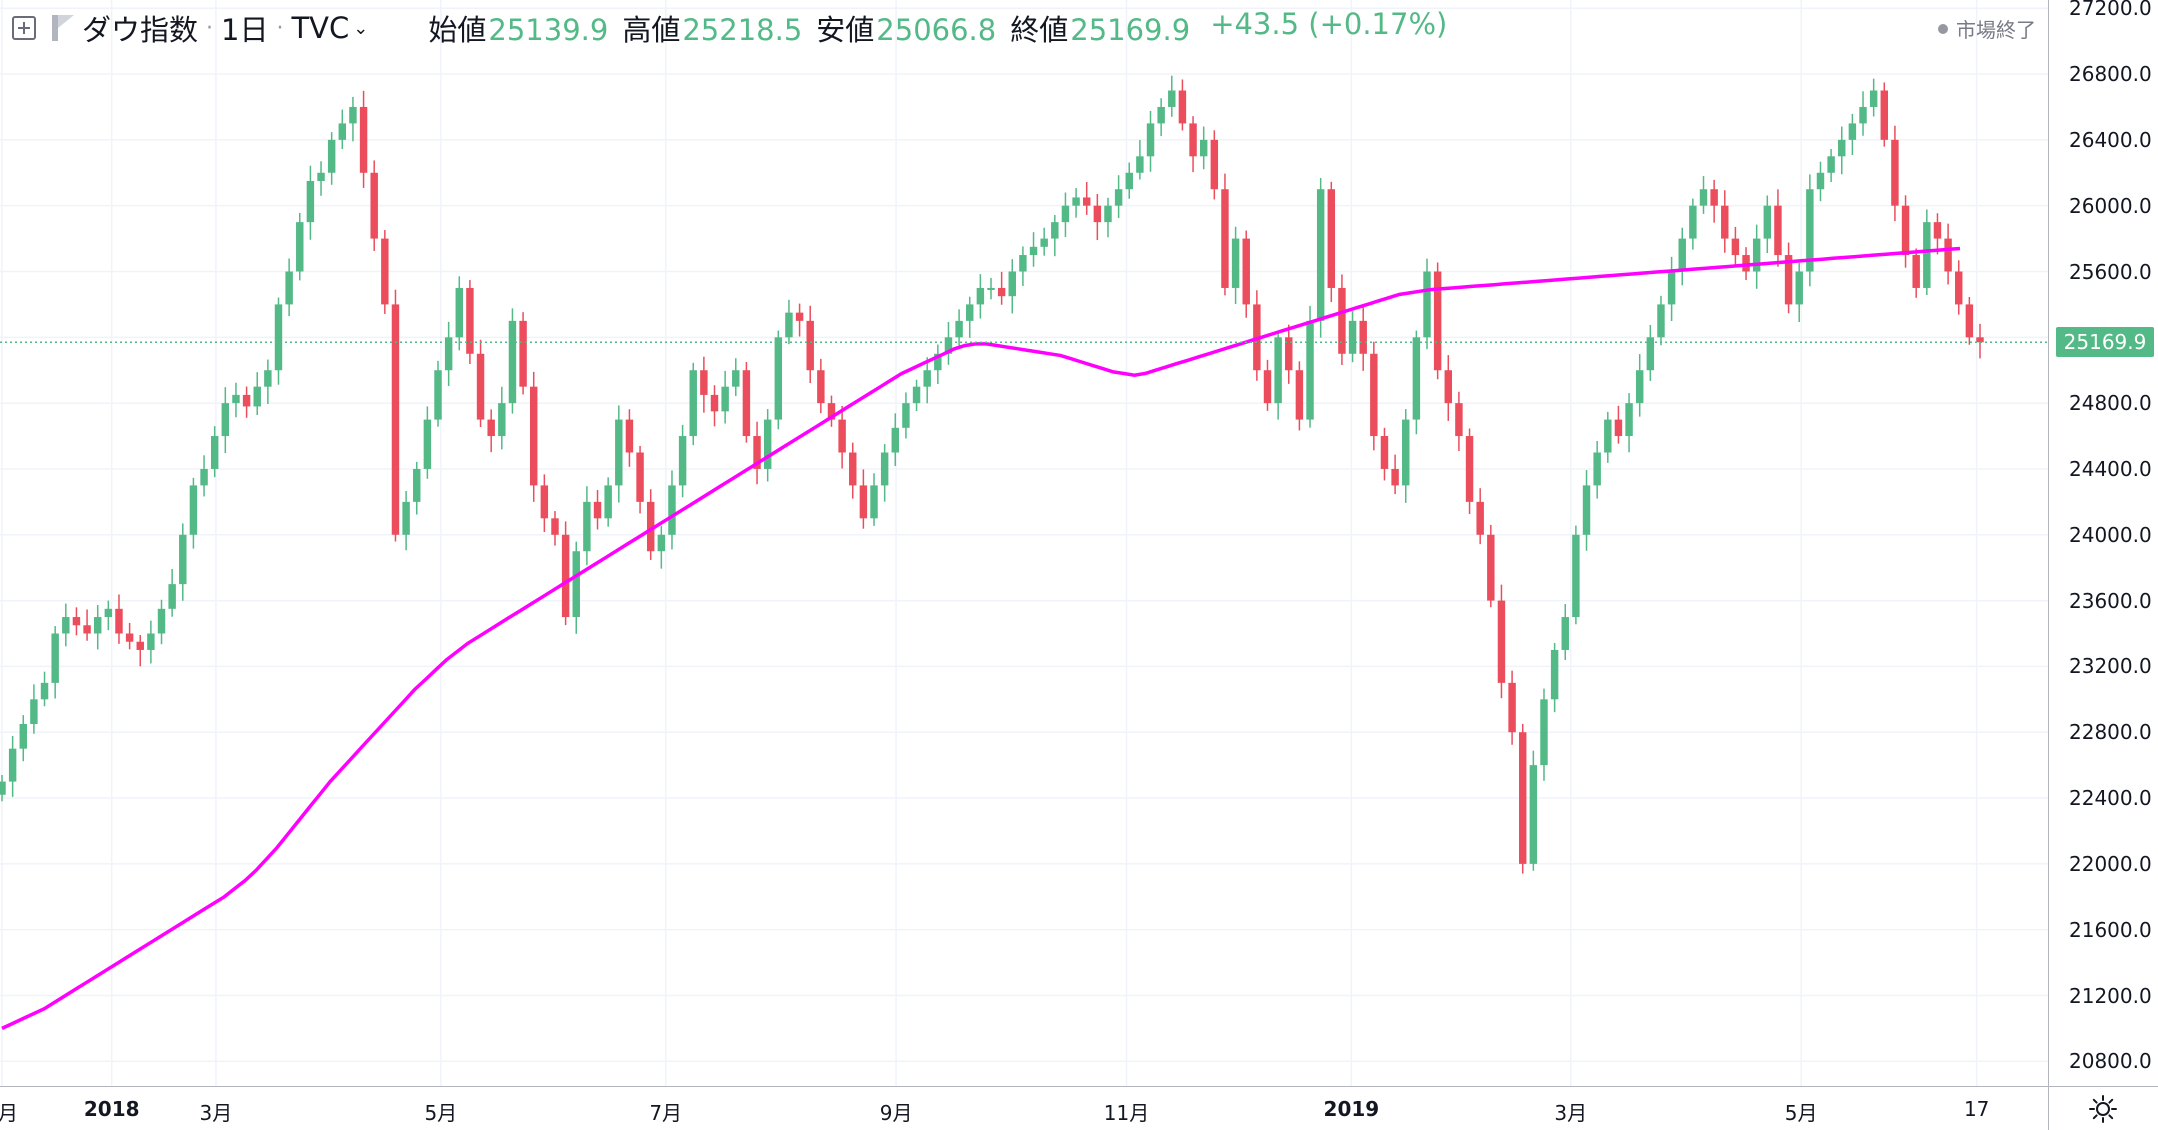 Image resolution: width=2158 pixels, height=1130 pixels. I want to click on low-label: 安値, so click(845, 30).